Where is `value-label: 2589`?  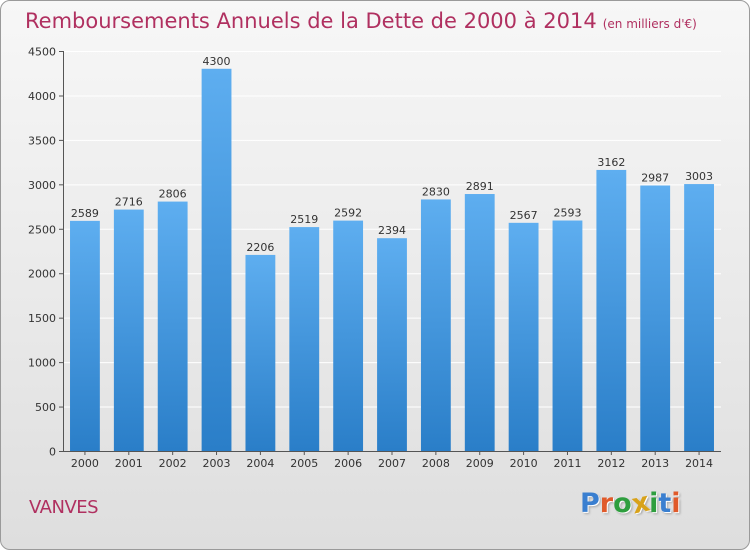 value-label: 2589 is located at coordinates (85, 213).